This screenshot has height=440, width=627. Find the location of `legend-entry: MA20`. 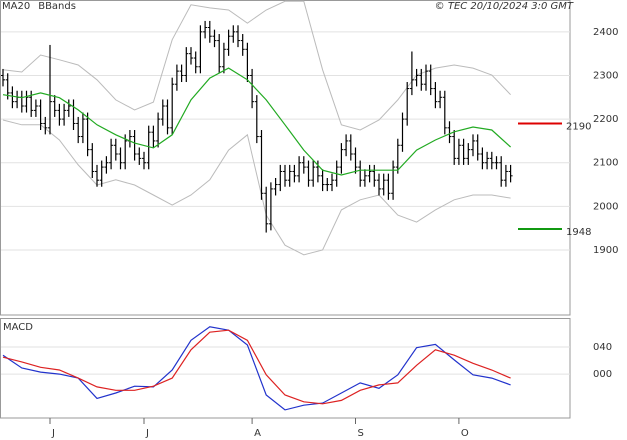

legend-entry: MA20 is located at coordinates (16, 6).